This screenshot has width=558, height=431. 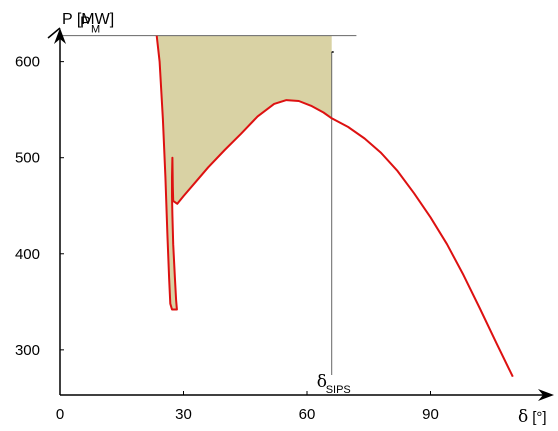 I want to click on x-axis-arrow, so click(x=546, y=395).